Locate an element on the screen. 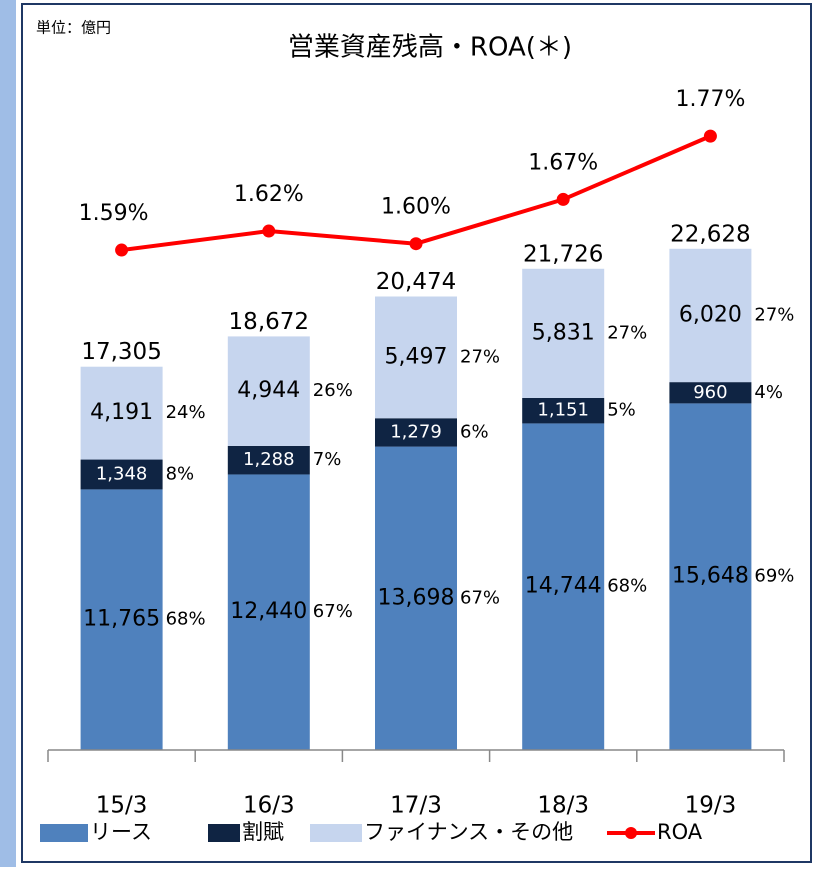  share-label: 4% is located at coordinates (768, 392).